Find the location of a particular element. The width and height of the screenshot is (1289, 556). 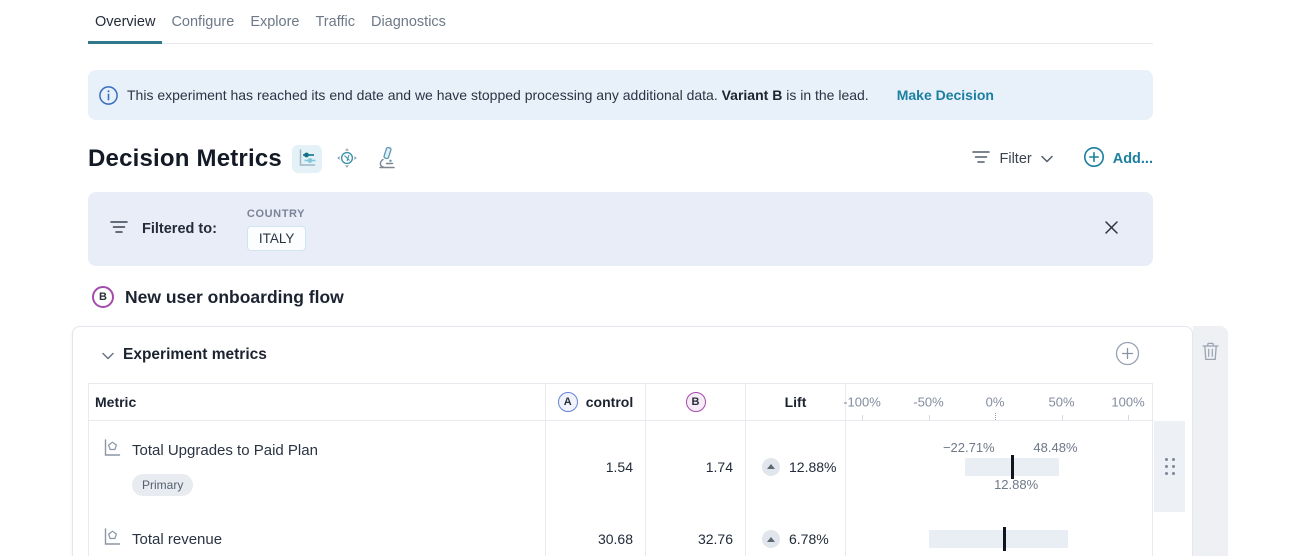

variant-a-badge: A is located at coordinates (567, 402).